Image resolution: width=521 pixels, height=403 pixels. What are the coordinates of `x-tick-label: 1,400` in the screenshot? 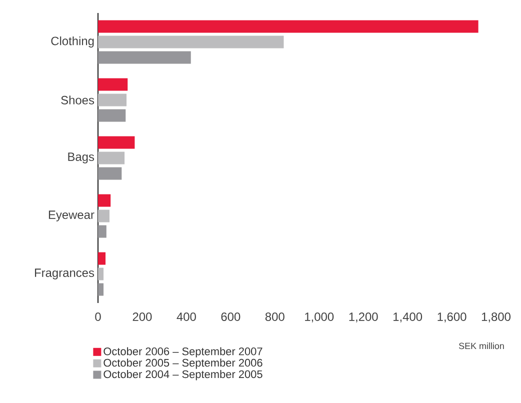 It's located at (408, 317).